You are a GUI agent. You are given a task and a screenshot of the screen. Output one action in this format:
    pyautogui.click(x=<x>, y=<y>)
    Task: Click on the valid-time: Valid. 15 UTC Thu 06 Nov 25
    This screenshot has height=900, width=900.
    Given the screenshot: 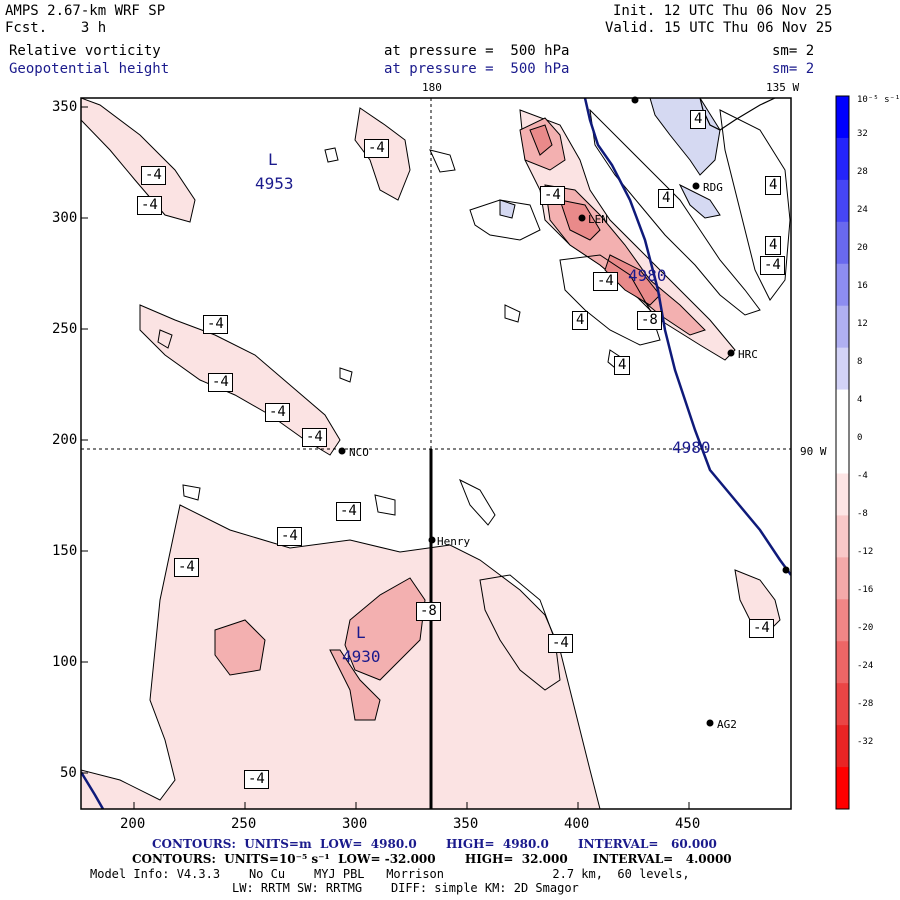 What is the action you would take?
    pyautogui.click(x=719, y=28)
    